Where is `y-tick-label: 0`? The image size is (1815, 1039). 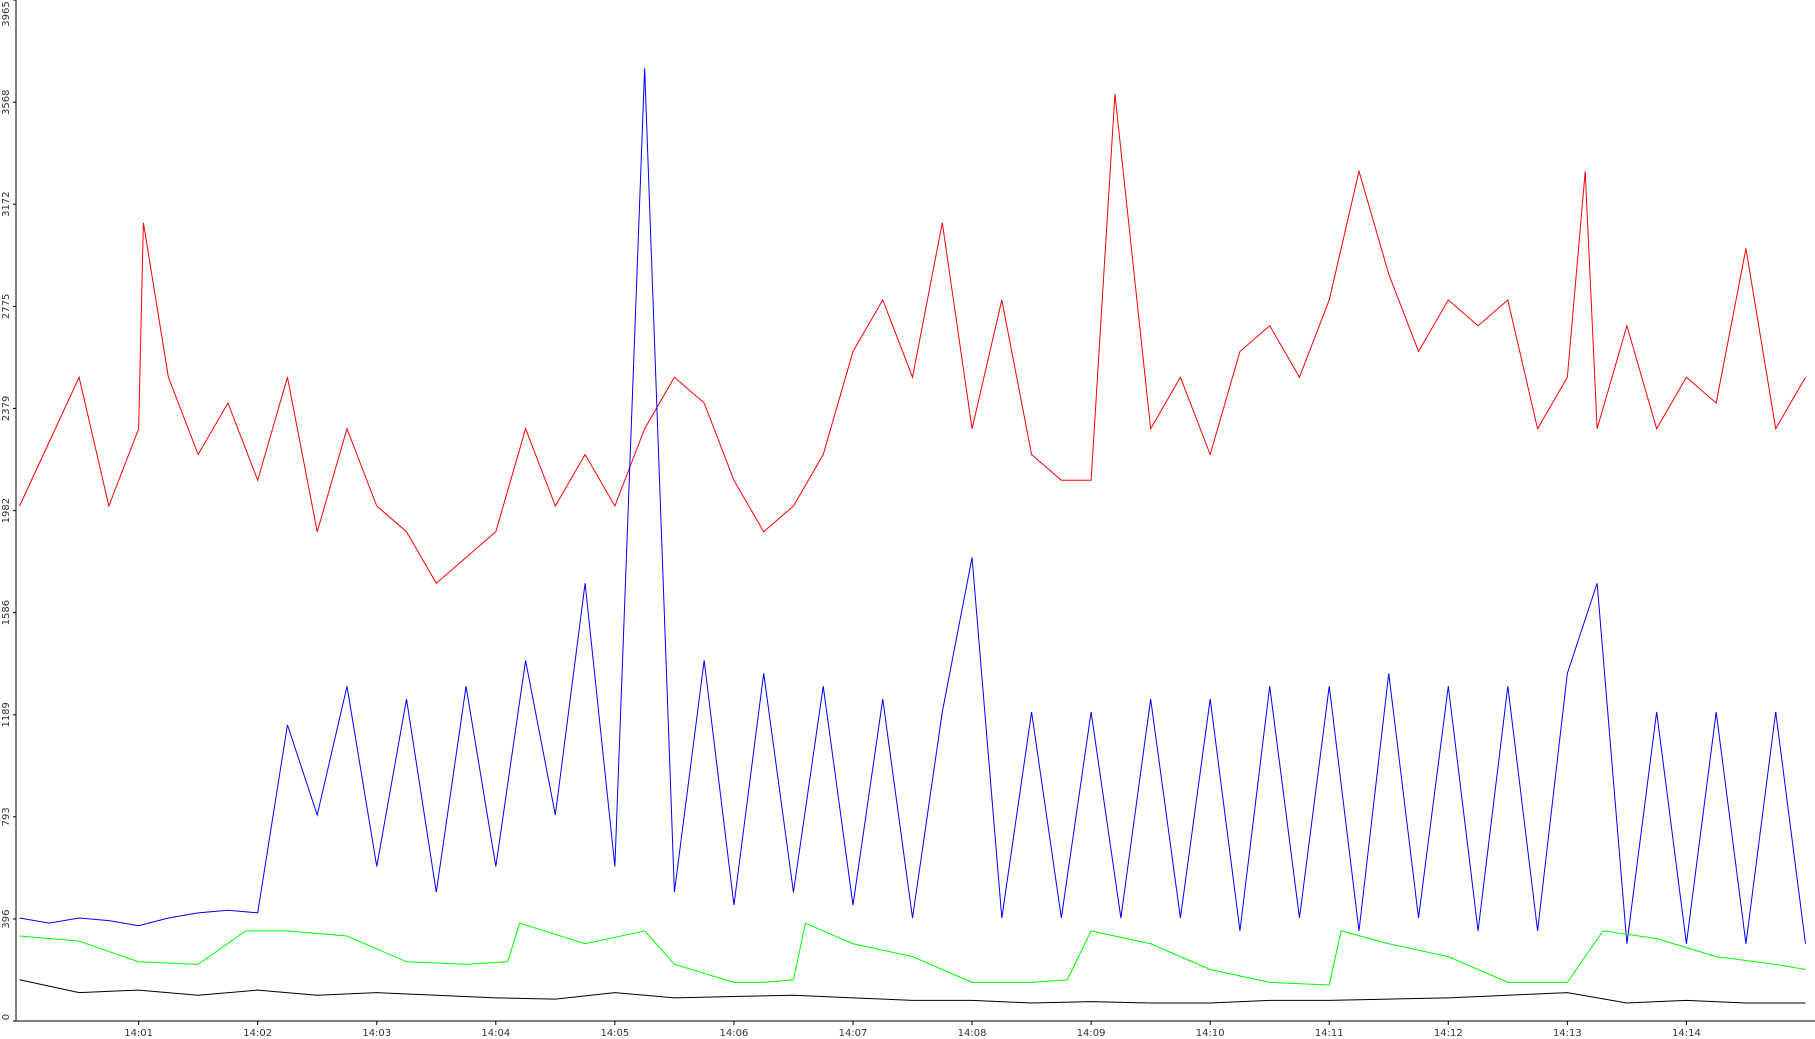 y-tick-label: 0 is located at coordinates (6, 1017).